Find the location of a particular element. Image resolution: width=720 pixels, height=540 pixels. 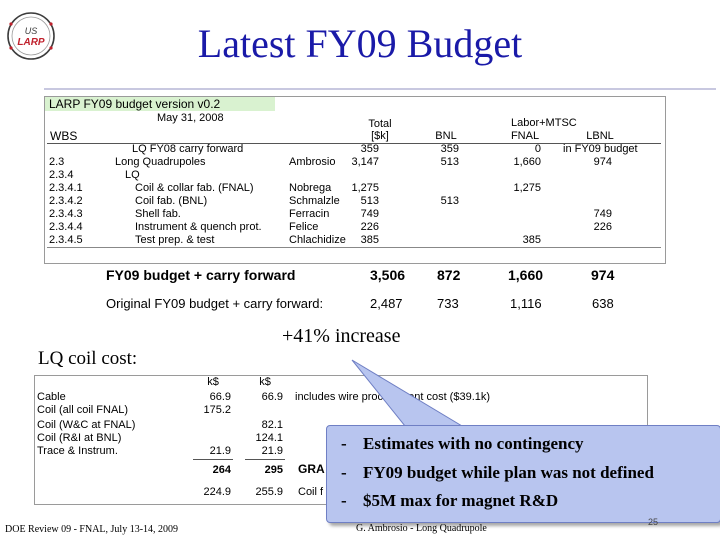

coil-total-v1: 224.9 is located at coordinates (217, 492).